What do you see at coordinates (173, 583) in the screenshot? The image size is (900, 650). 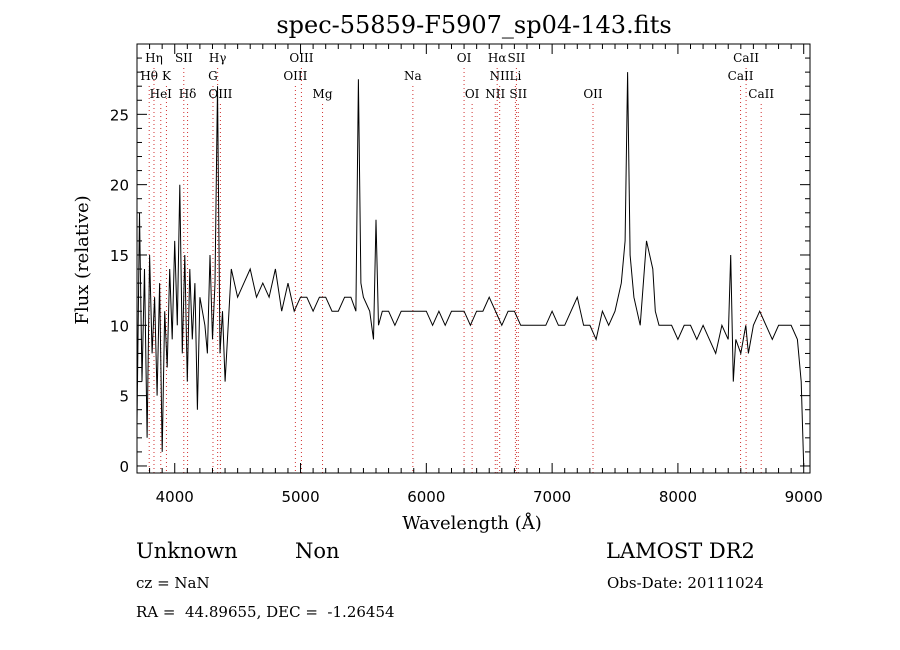 I see `redshift-cz: cz = NaN` at bounding box center [173, 583].